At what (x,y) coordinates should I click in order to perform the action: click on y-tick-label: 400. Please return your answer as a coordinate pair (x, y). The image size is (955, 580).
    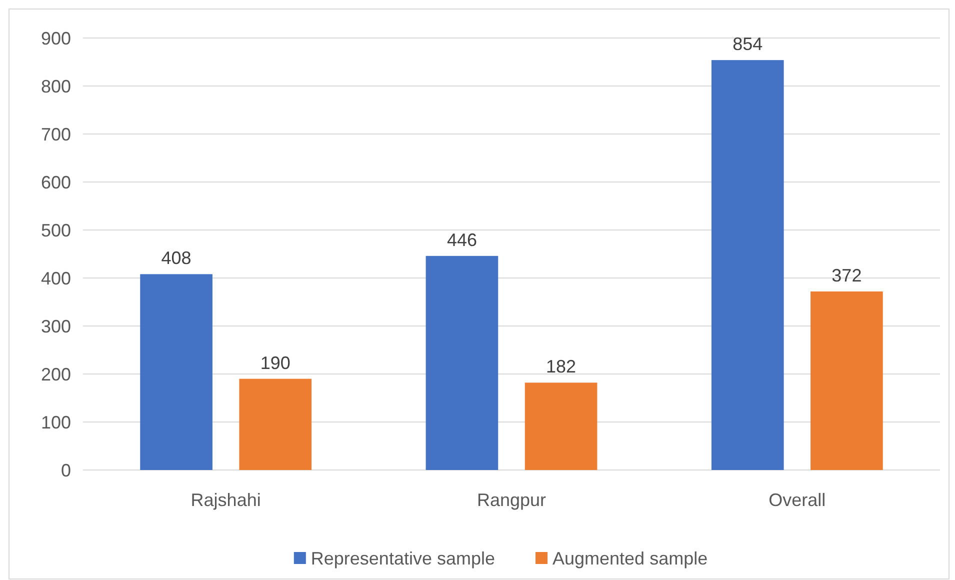
    Looking at the image, I should click on (55, 278).